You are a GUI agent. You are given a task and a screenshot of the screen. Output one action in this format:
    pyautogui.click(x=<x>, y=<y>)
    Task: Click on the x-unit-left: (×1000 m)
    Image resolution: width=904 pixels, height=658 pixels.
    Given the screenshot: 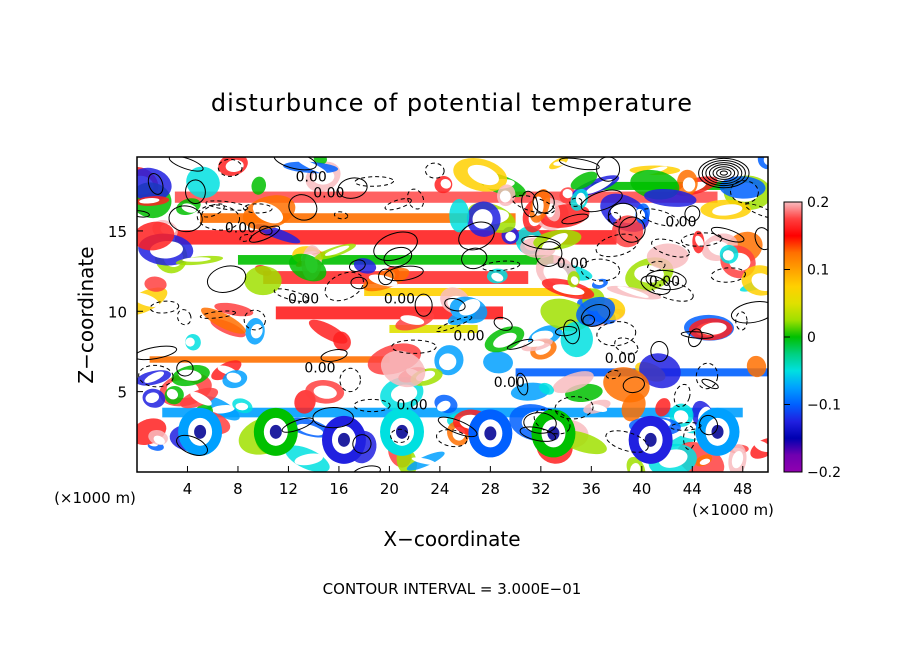 What is the action you would take?
    pyautogui.click(x=95, y=498)
    